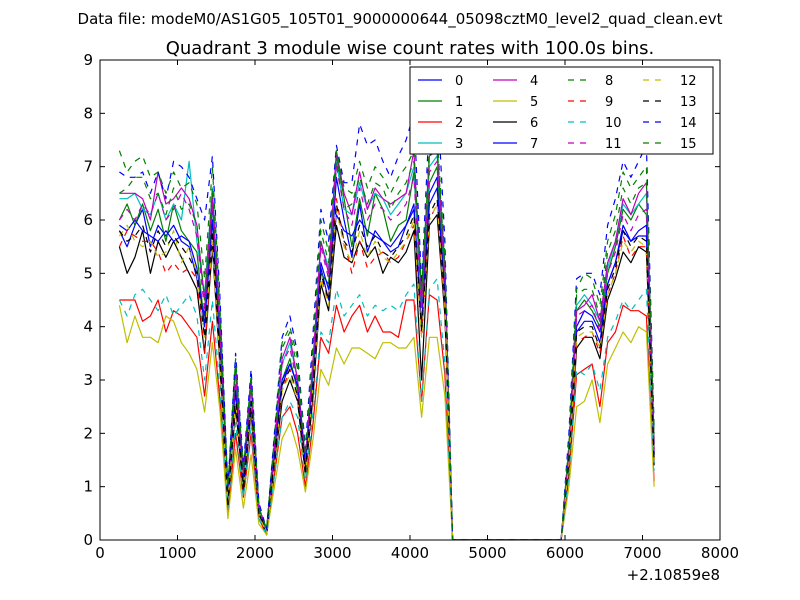  What do you see at coordinates (459, 102) in the screenshot?
I see `legend-label: 1` at bounding box center [459, 102].